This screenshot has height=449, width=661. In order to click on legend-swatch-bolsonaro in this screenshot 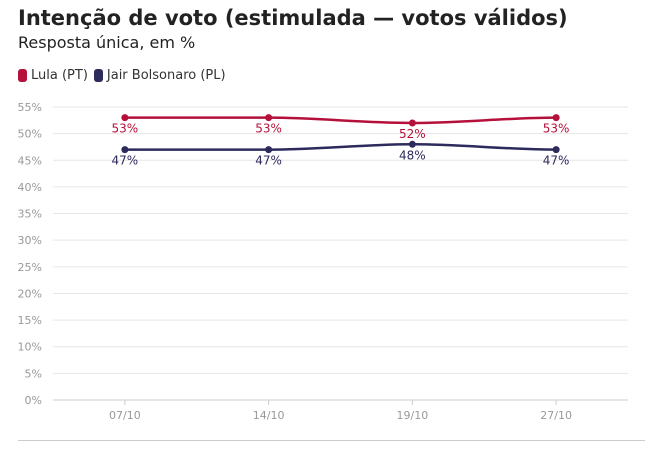, I will do `click(98, 75)`.